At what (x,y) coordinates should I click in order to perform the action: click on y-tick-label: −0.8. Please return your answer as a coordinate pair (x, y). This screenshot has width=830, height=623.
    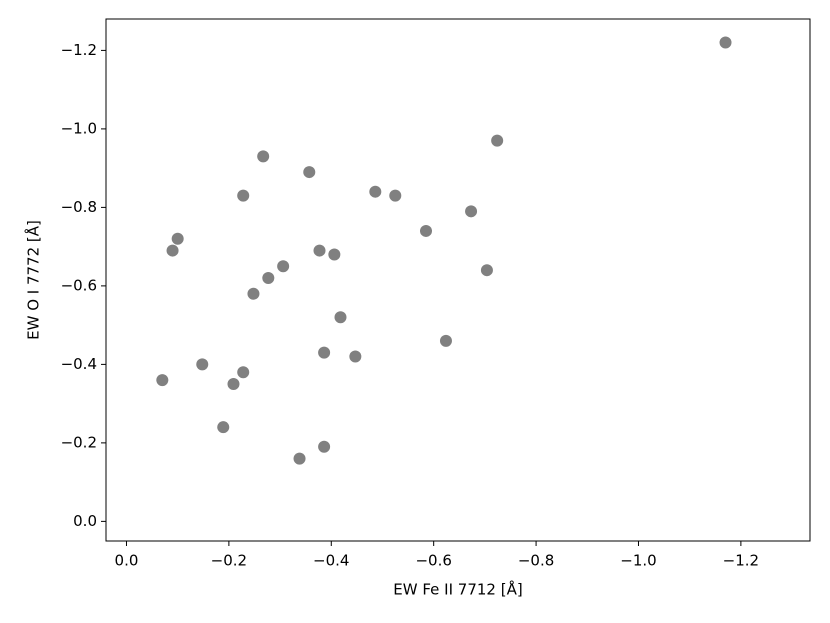
    Looking at the image, I should click on (79, 207).